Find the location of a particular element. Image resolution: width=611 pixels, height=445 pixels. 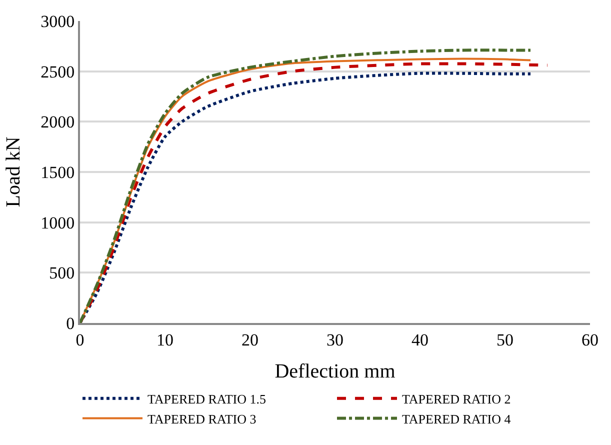

legend-label: TAPERED RATIO 1.5 is located at coordinates (207, 398).